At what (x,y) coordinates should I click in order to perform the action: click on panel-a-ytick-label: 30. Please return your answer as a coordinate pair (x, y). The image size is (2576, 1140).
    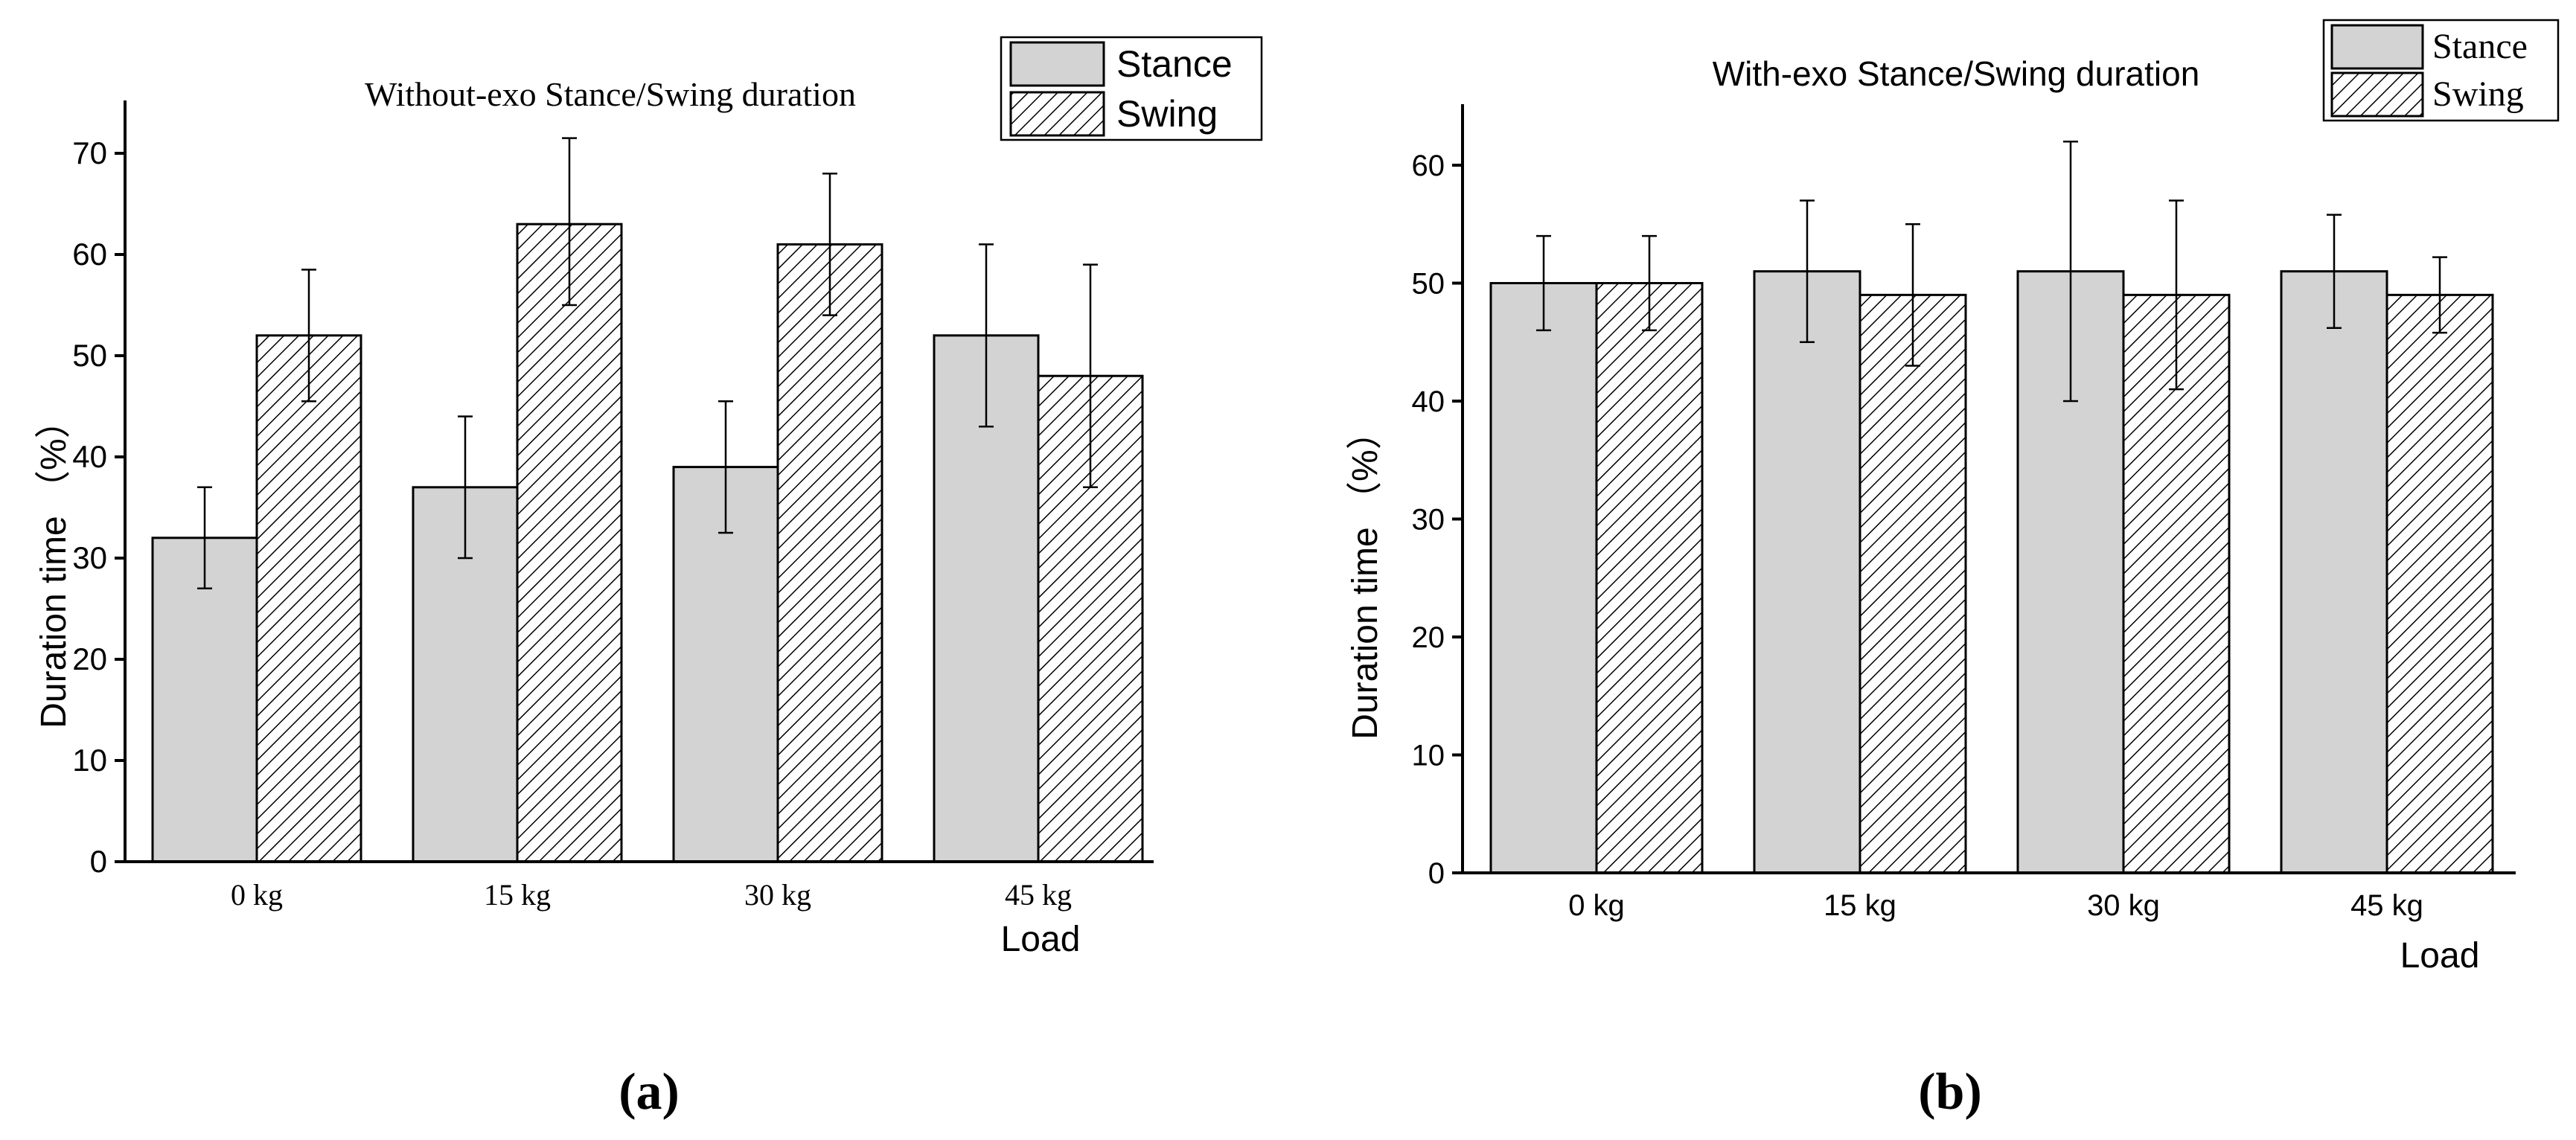
    Looking at the image, I should click on (89, 557).